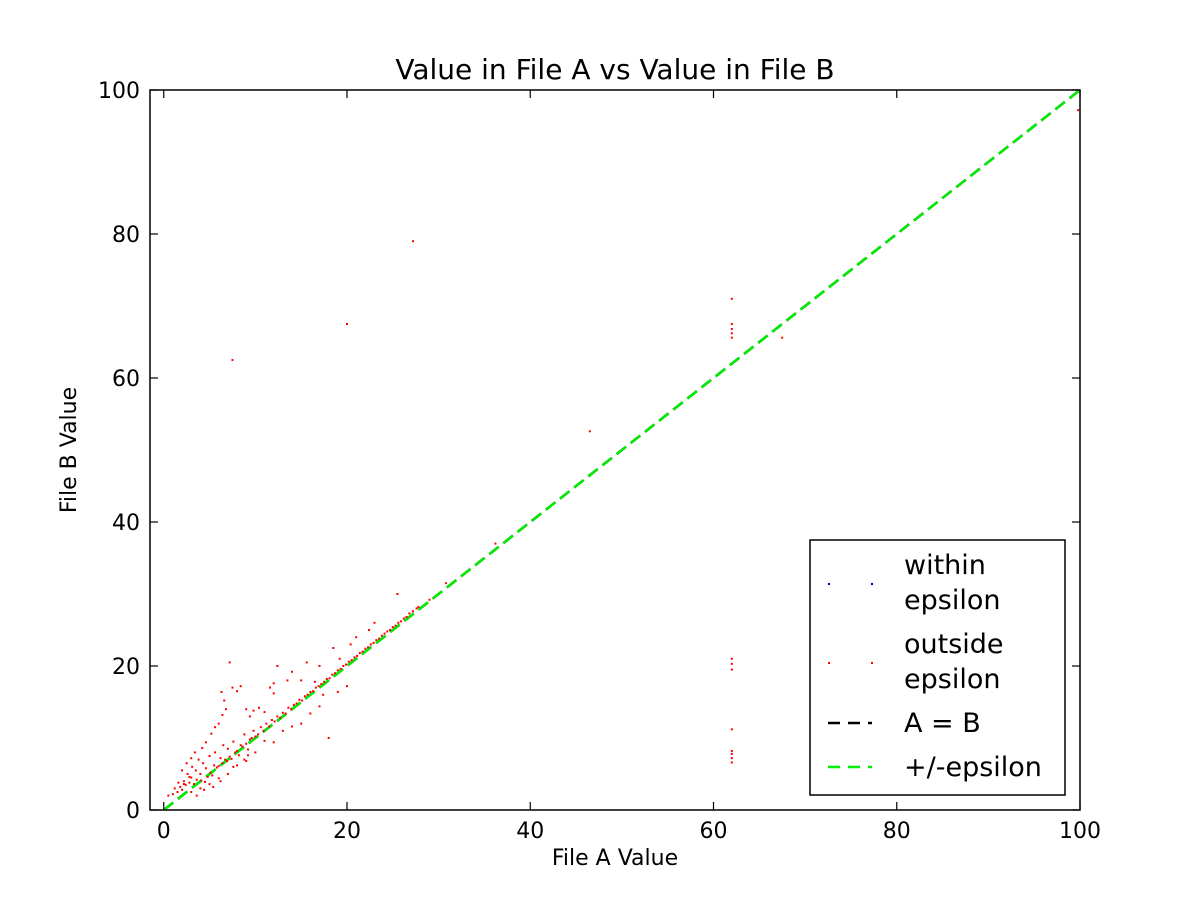 This screenshot has width=1200, height=905. I want to click on legend-label: +/-epsilon, so click(973, 767).